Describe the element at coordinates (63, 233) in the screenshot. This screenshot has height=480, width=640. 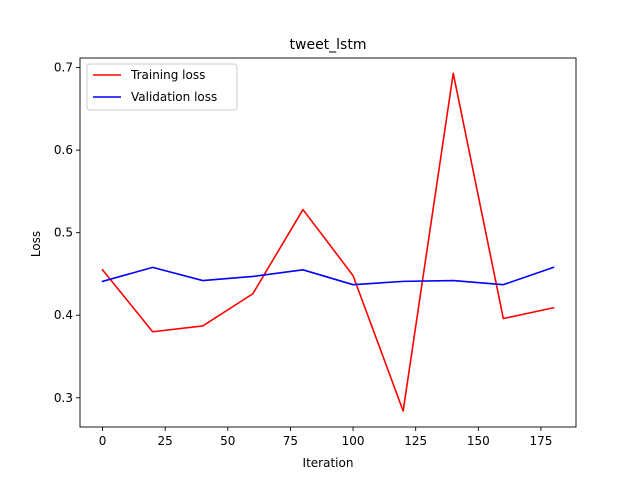
I see `y-tick-label-2: 0.5` at that location.